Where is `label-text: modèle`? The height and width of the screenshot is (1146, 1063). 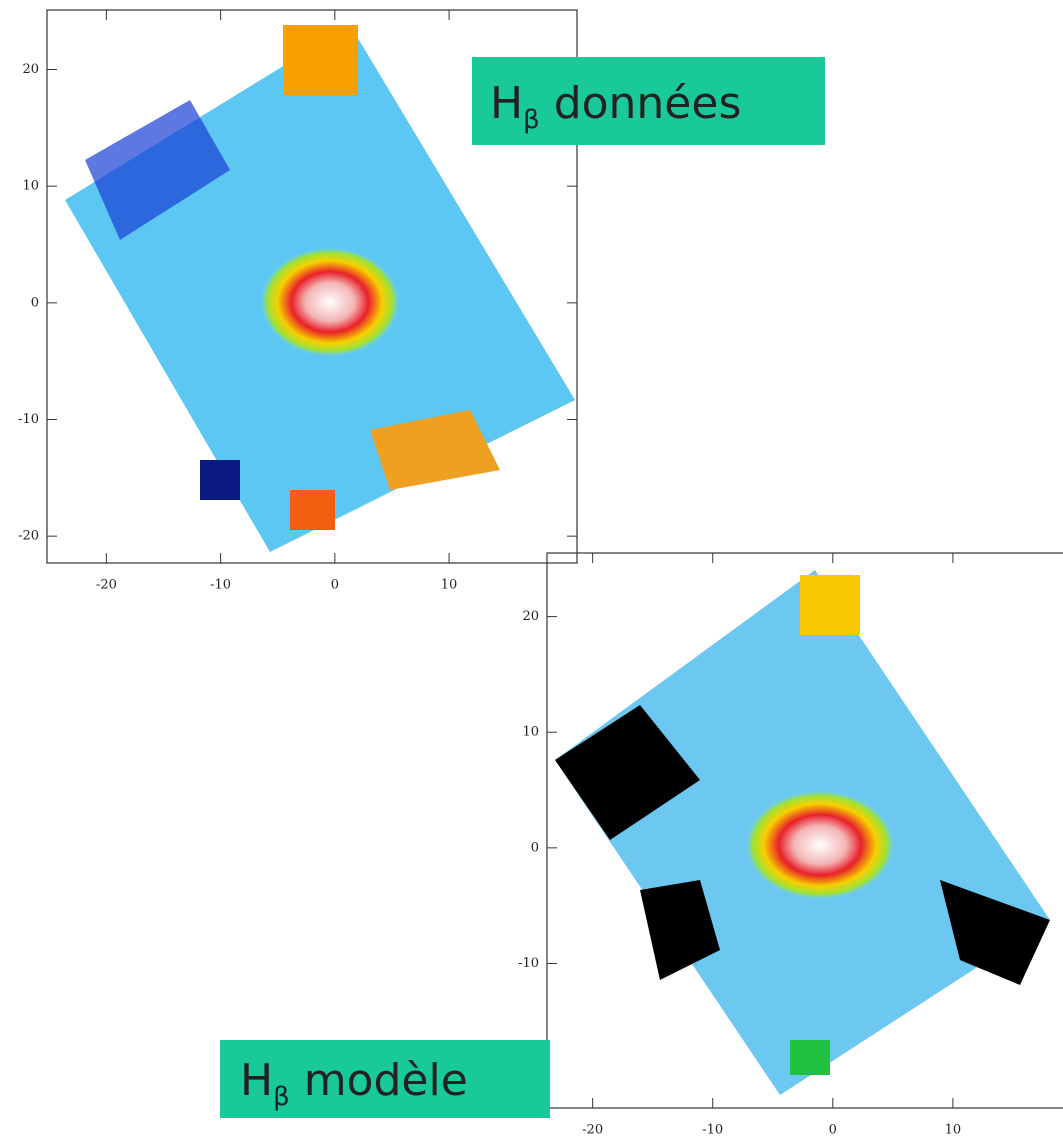
label-text: modèle is located at coordinates (386, 1080).